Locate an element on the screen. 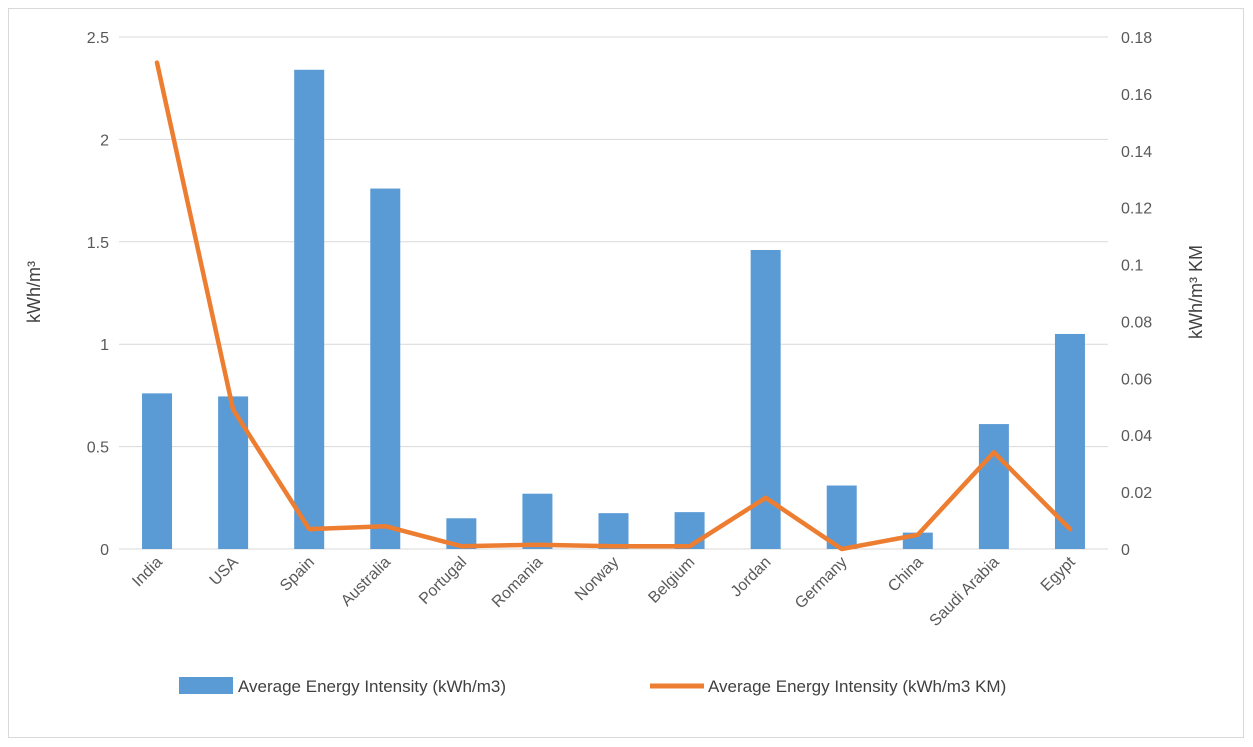 This screenshot has height=747, width=1253. x-tick-label: China is located at coordinates (906, 575).